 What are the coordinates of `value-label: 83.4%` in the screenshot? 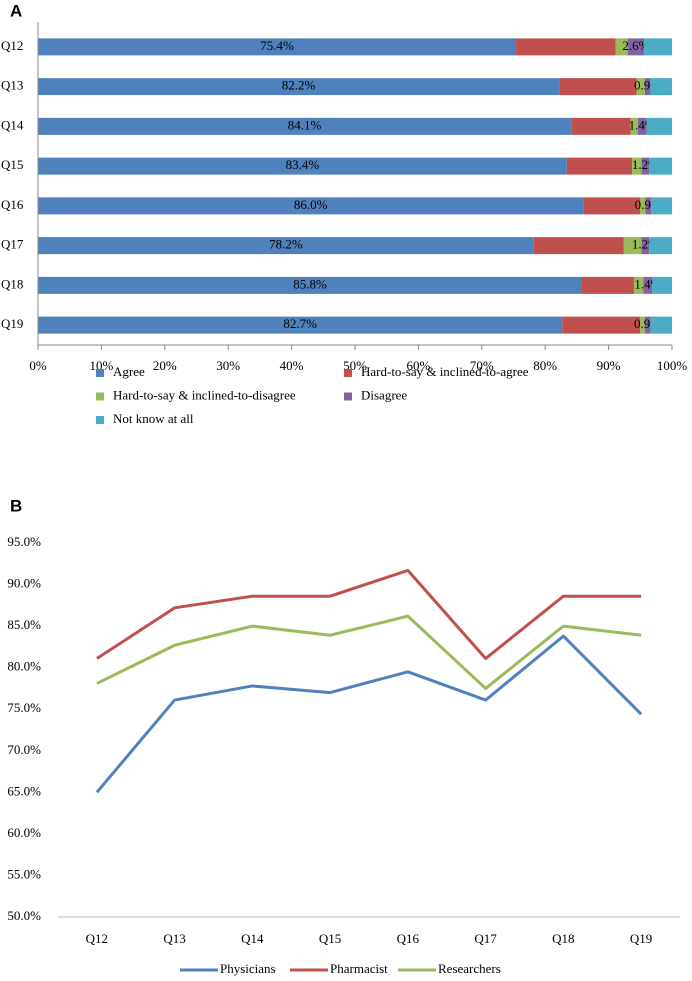 It's located at (303, 164).